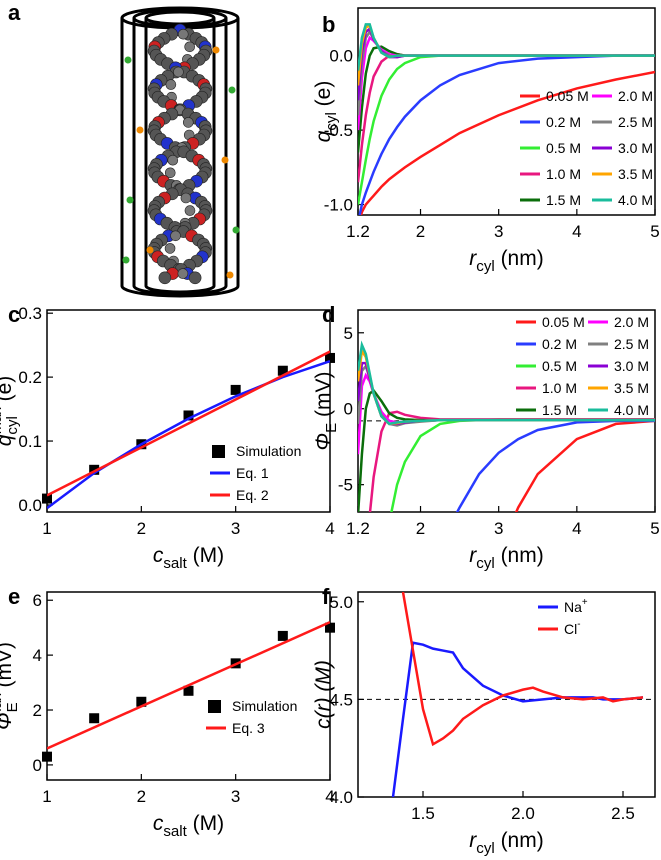  What do you see at coordinates (420, 528) in the screenshot?
I see `x-tick-label: 2` at bounding box center [420, 528].